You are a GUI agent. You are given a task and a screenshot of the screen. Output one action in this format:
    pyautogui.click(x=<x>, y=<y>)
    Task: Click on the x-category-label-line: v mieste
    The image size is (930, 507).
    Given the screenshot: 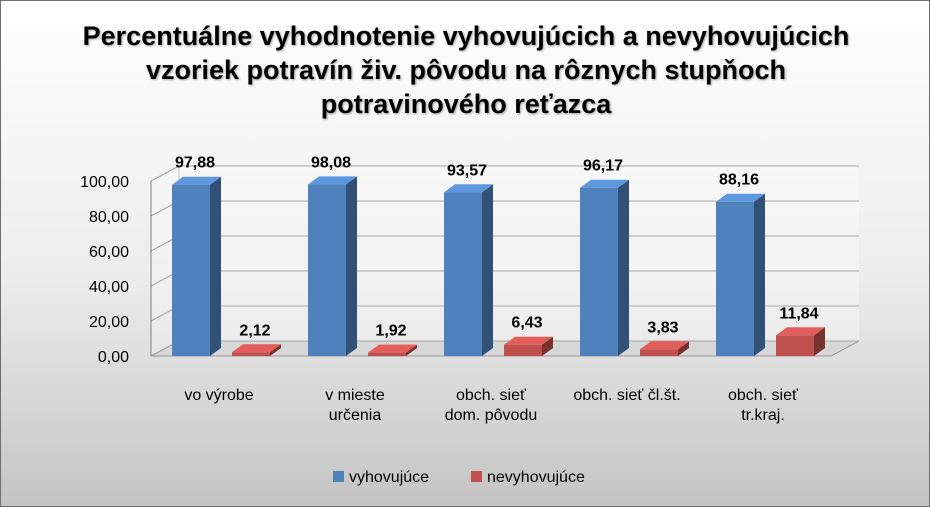 What is the action you would take?
    pyautogui.click(x=355, y=395)
    